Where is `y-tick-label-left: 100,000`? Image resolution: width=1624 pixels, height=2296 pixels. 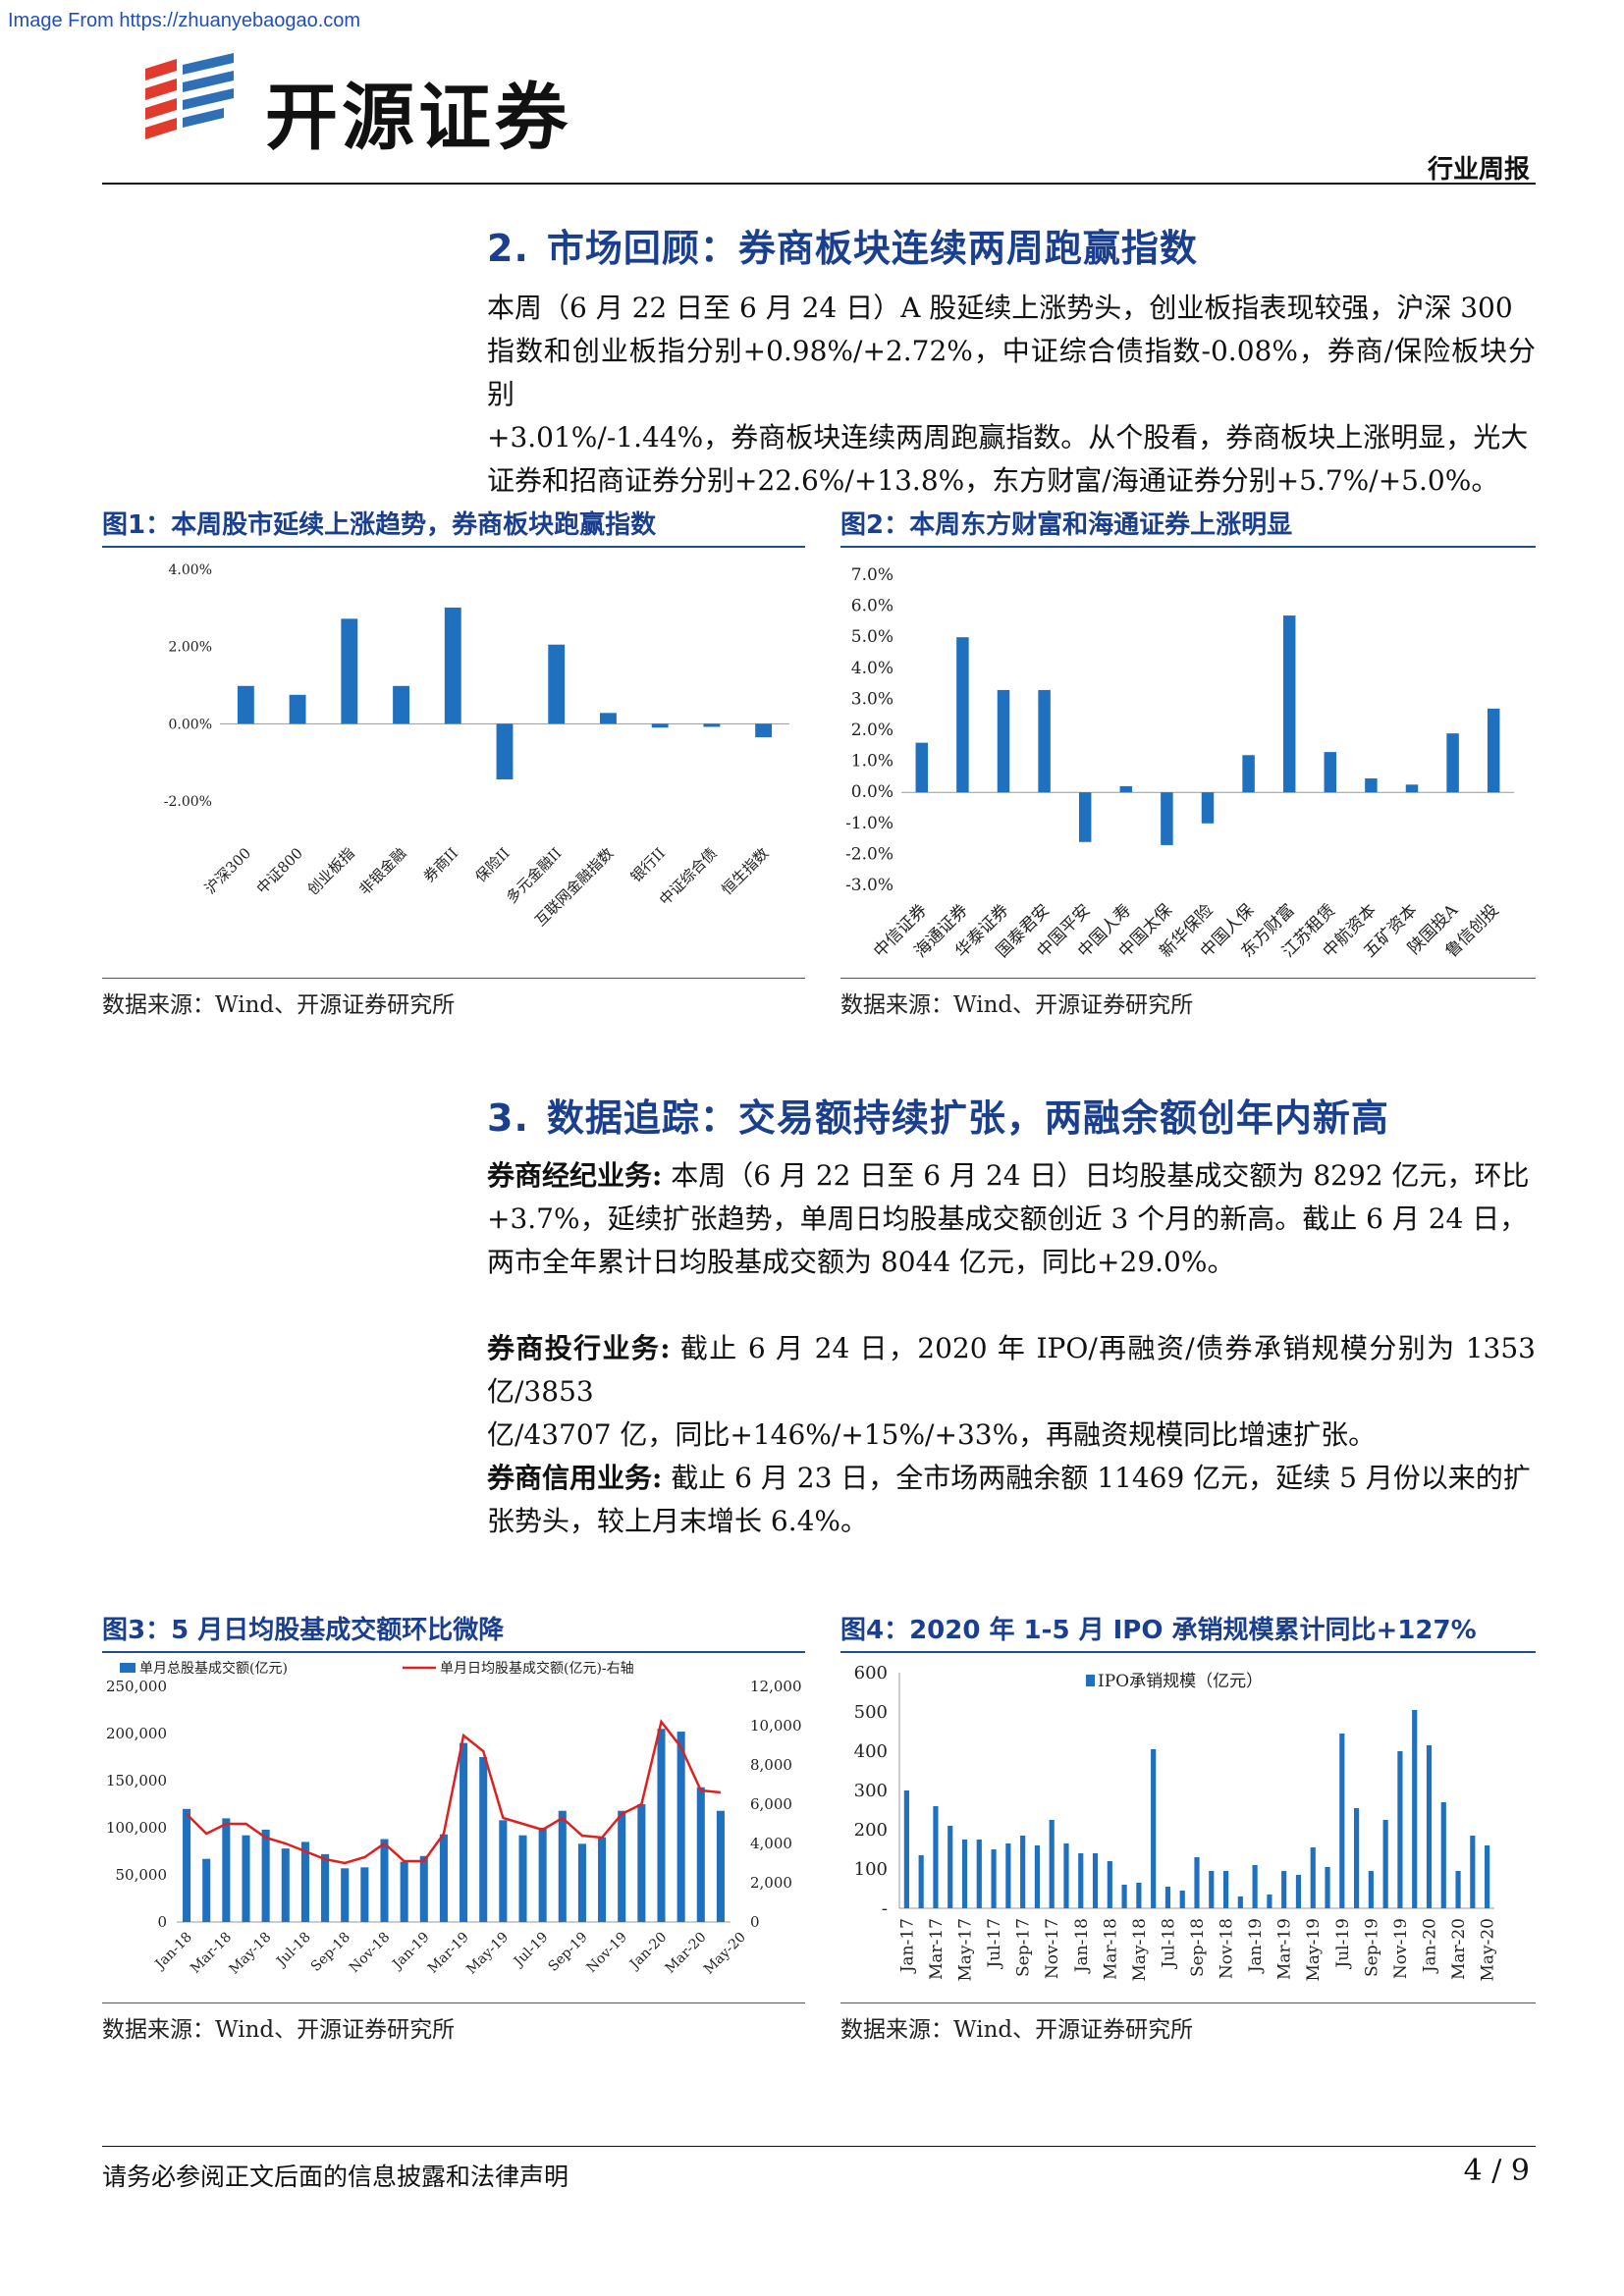
y-tick-label-left: 100,000 is located at coordinates (136, 1828).